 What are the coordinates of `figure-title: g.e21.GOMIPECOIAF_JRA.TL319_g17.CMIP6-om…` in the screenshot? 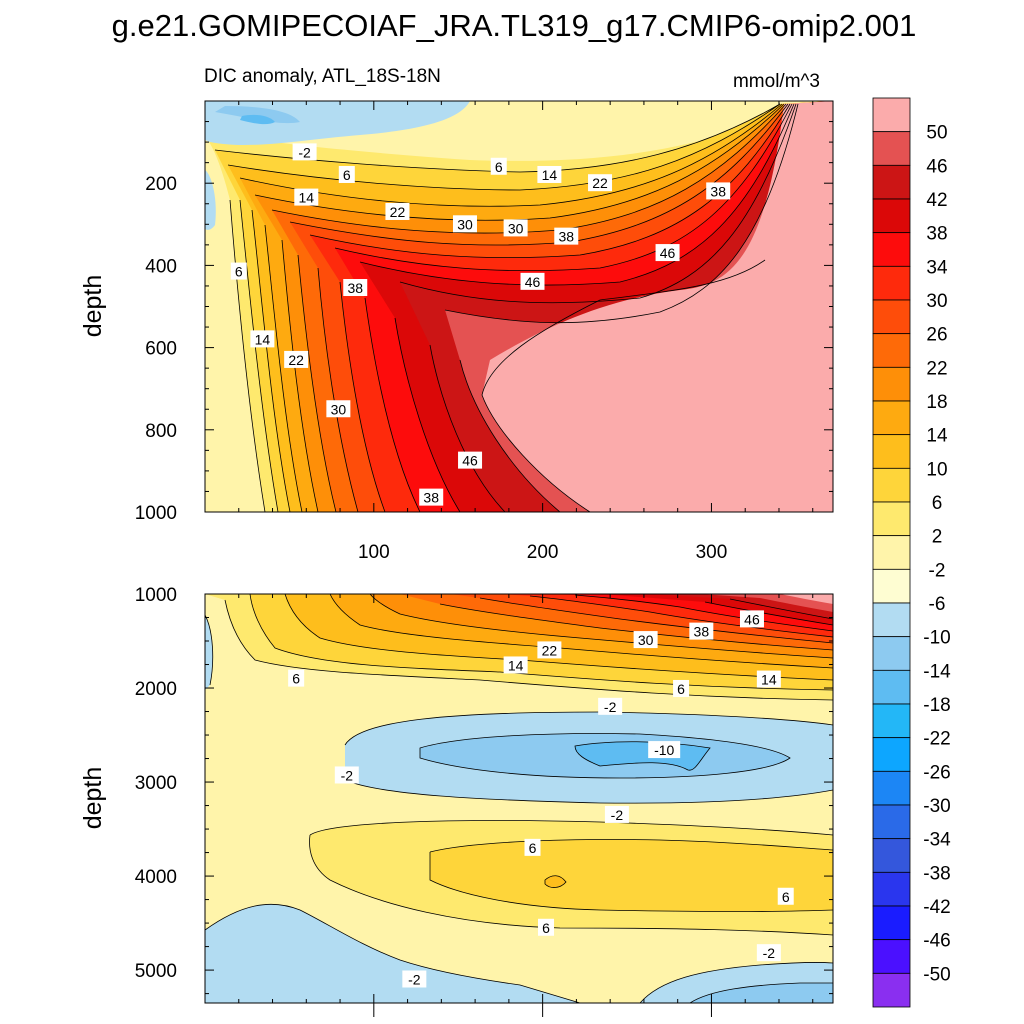 It's located at (514, 25).